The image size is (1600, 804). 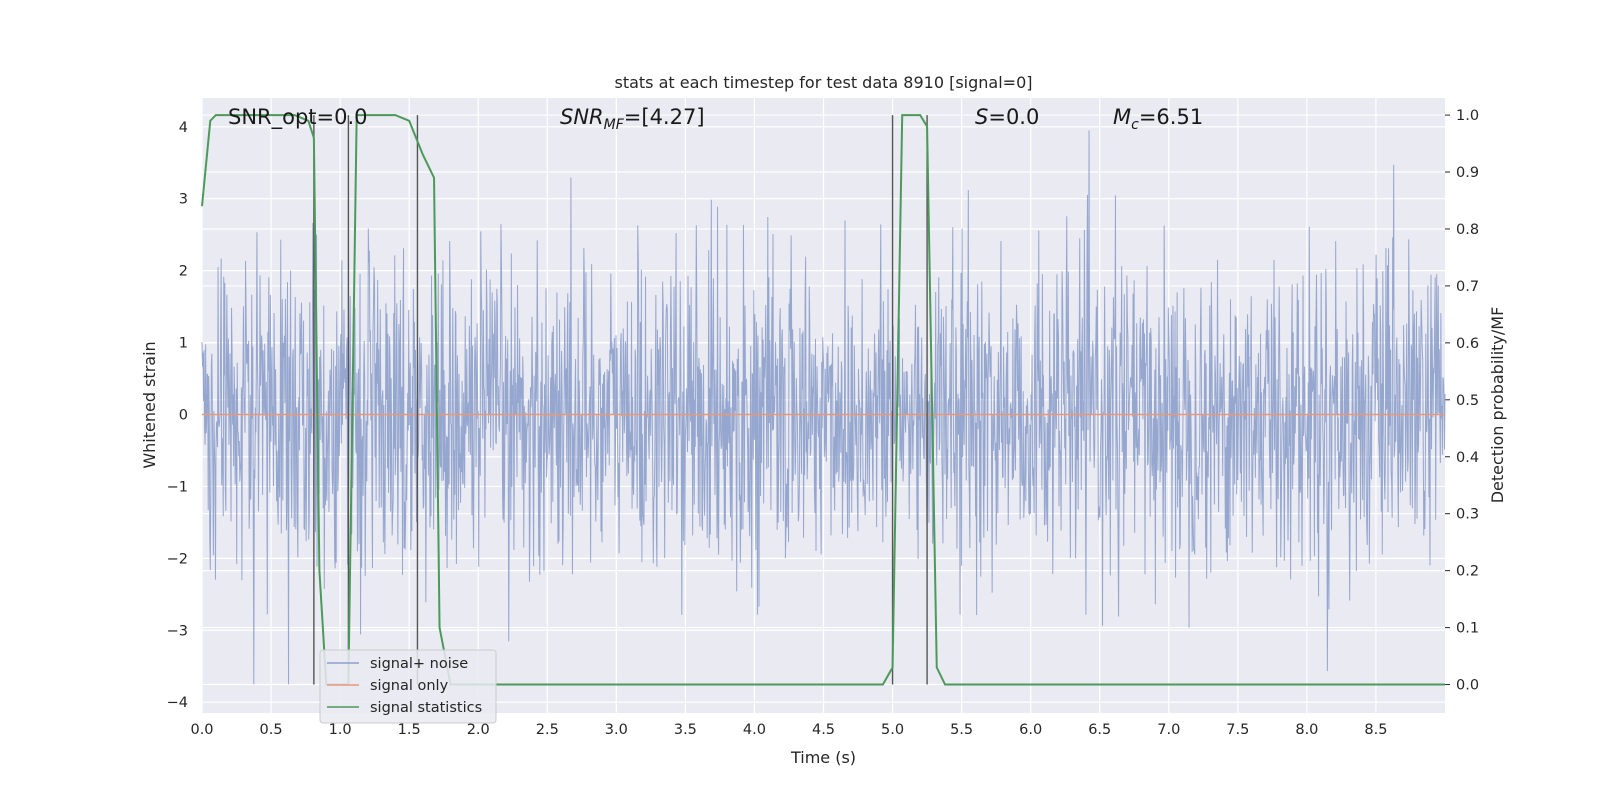 I want to click on annotation-snr-mf: SNRMF=[4.27], so click(x=632, y=119).